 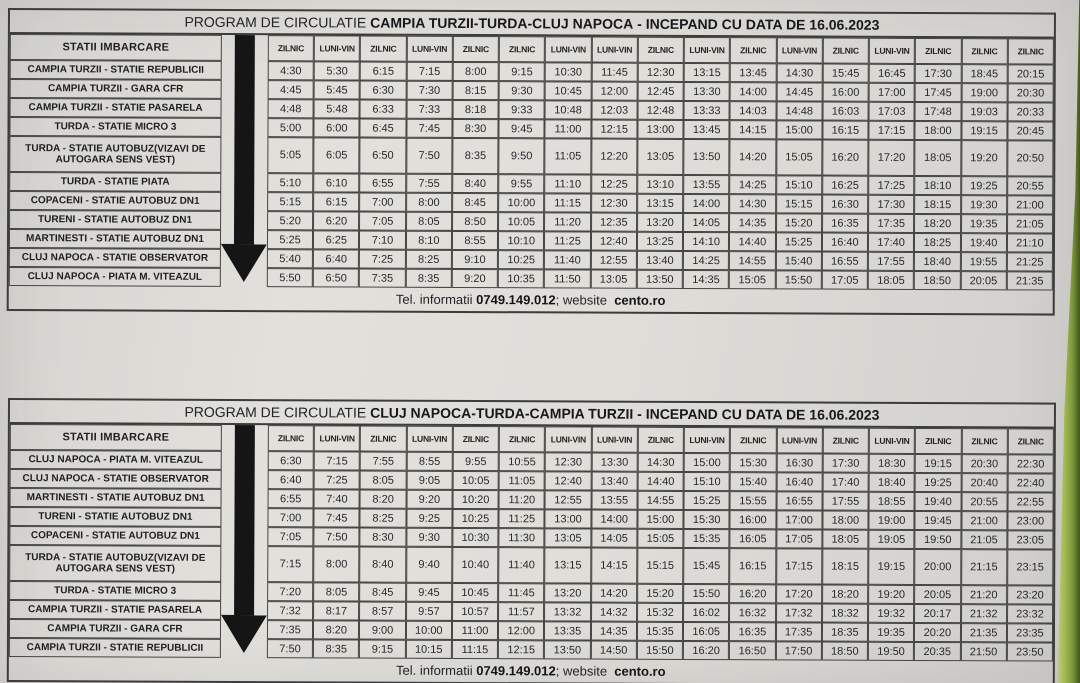 I want to click on departure-time: 22:40, so click(x=1030, y=483).